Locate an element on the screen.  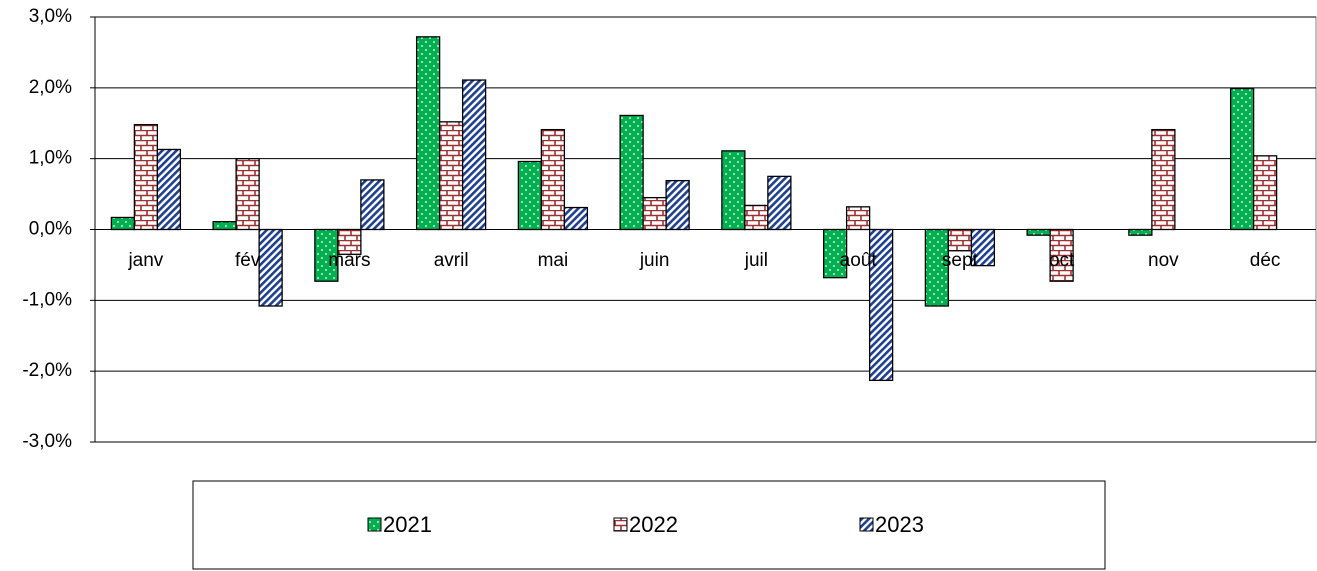
y-tick-label: 2,0% is located at coordinates (50, 87).